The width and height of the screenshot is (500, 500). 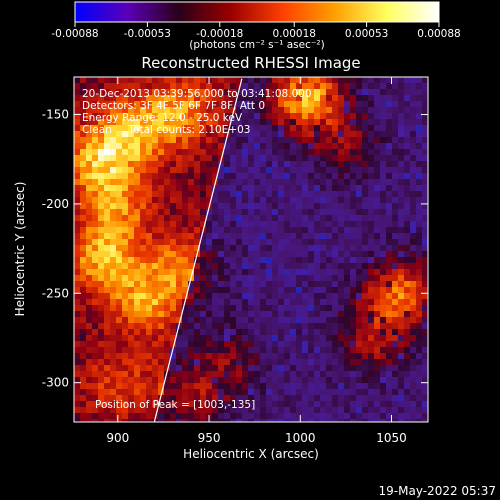 What do you see at coordinates (197, 94) in the screenshot?
I see `annotation-time: 20-Dec-2013 03:39:56.000 to 03:41:08.000` at bounding box center [197, 94].